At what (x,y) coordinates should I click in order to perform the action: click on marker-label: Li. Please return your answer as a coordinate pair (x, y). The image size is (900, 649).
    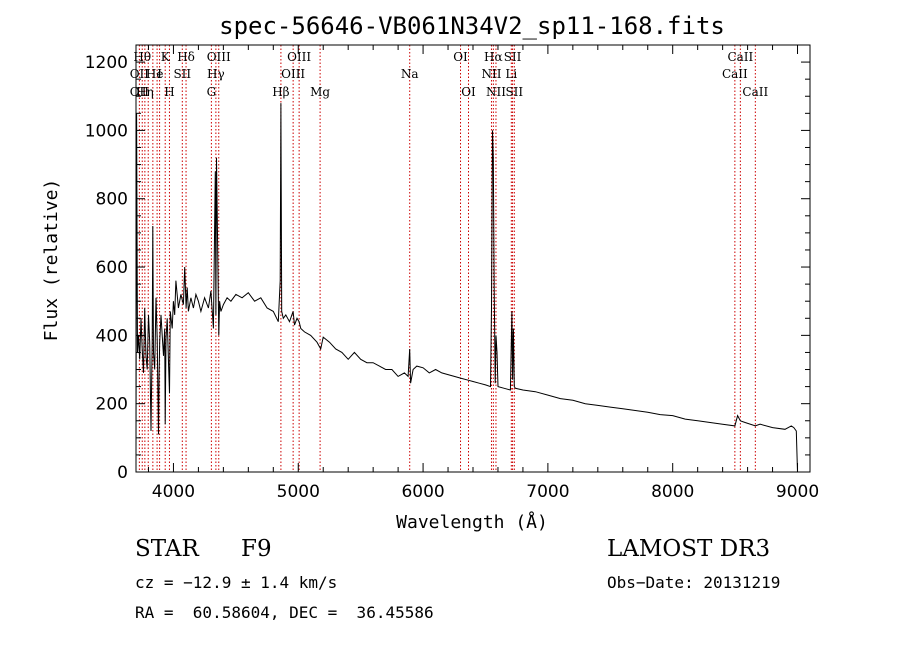
    Looking at the image, I should click on (511, 74).